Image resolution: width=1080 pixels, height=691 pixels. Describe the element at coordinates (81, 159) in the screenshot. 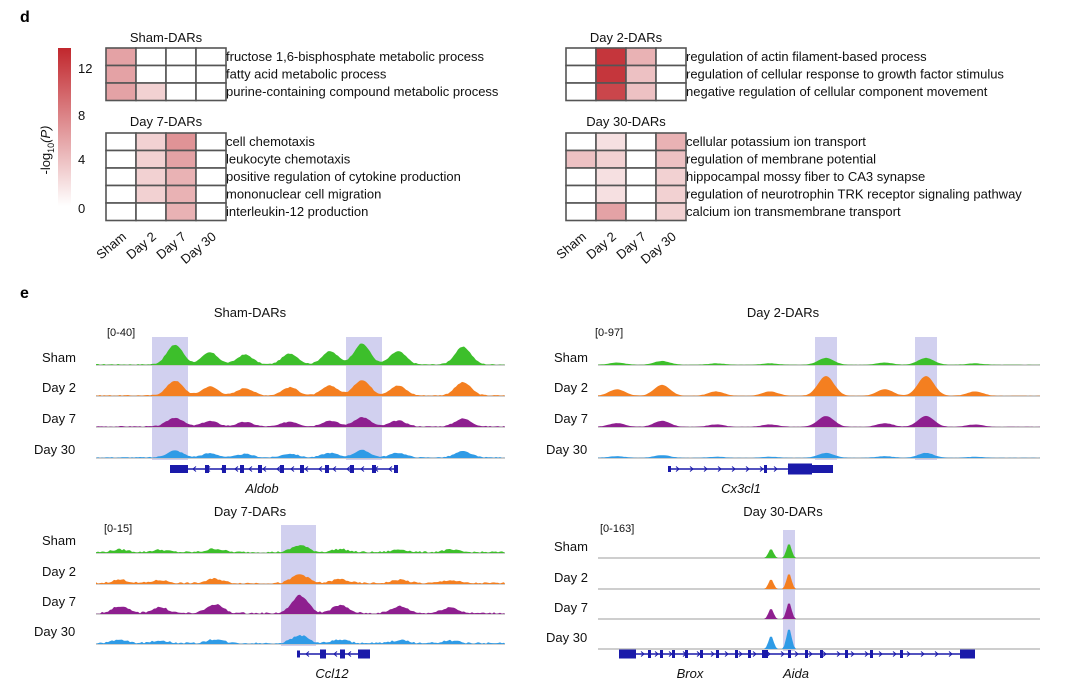

I see `colorbar-tick-4: 4` at that location.